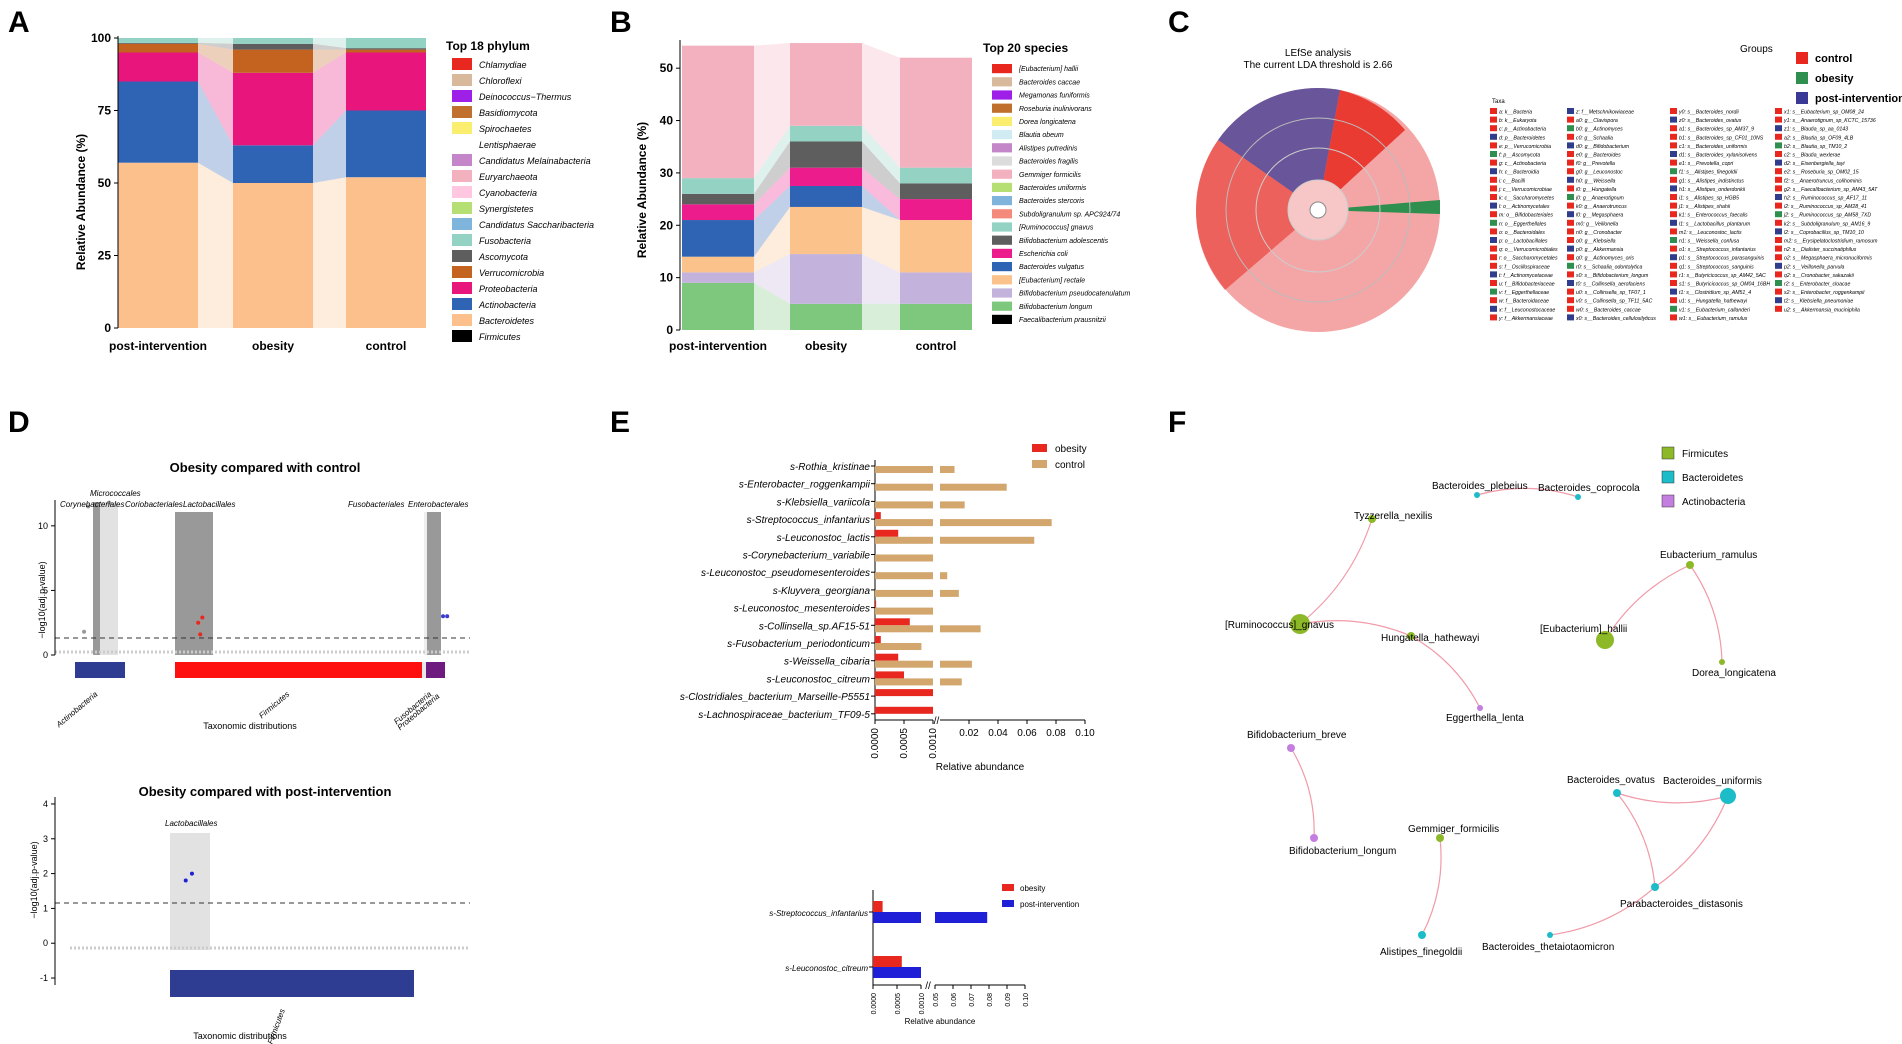  Describe the element at coordinates (1710, 121) in the screenshot. I see `taxa-label: z0: s__Bacteroides_ovatus` at that location.